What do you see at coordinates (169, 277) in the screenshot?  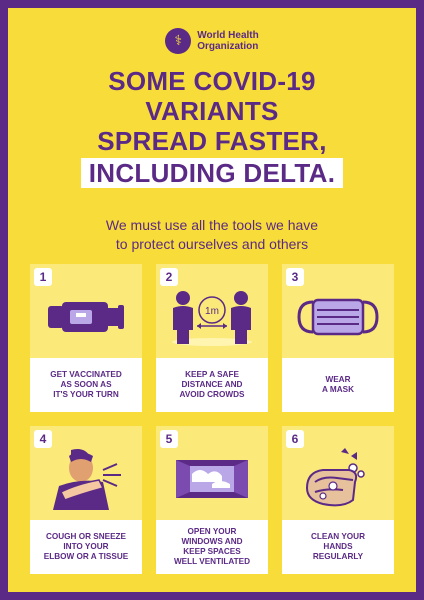 I see `step-number: 2` at bounding box center [169, 277].